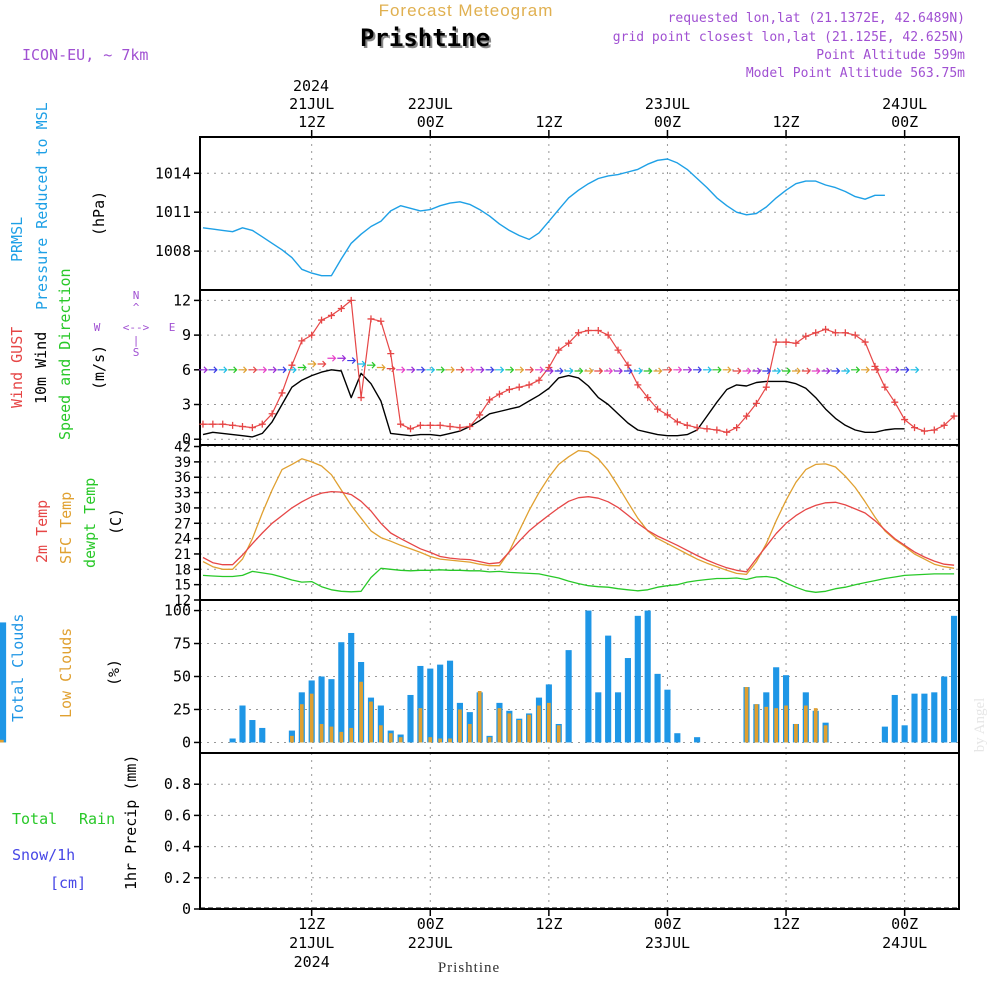 The width and height of the screenshot is (1000, 1000). What do you see at coordinates (177, 847) in the screenshot?
I see `precip-ytick-label-2: 0.4` at bounding box center [177, 847].